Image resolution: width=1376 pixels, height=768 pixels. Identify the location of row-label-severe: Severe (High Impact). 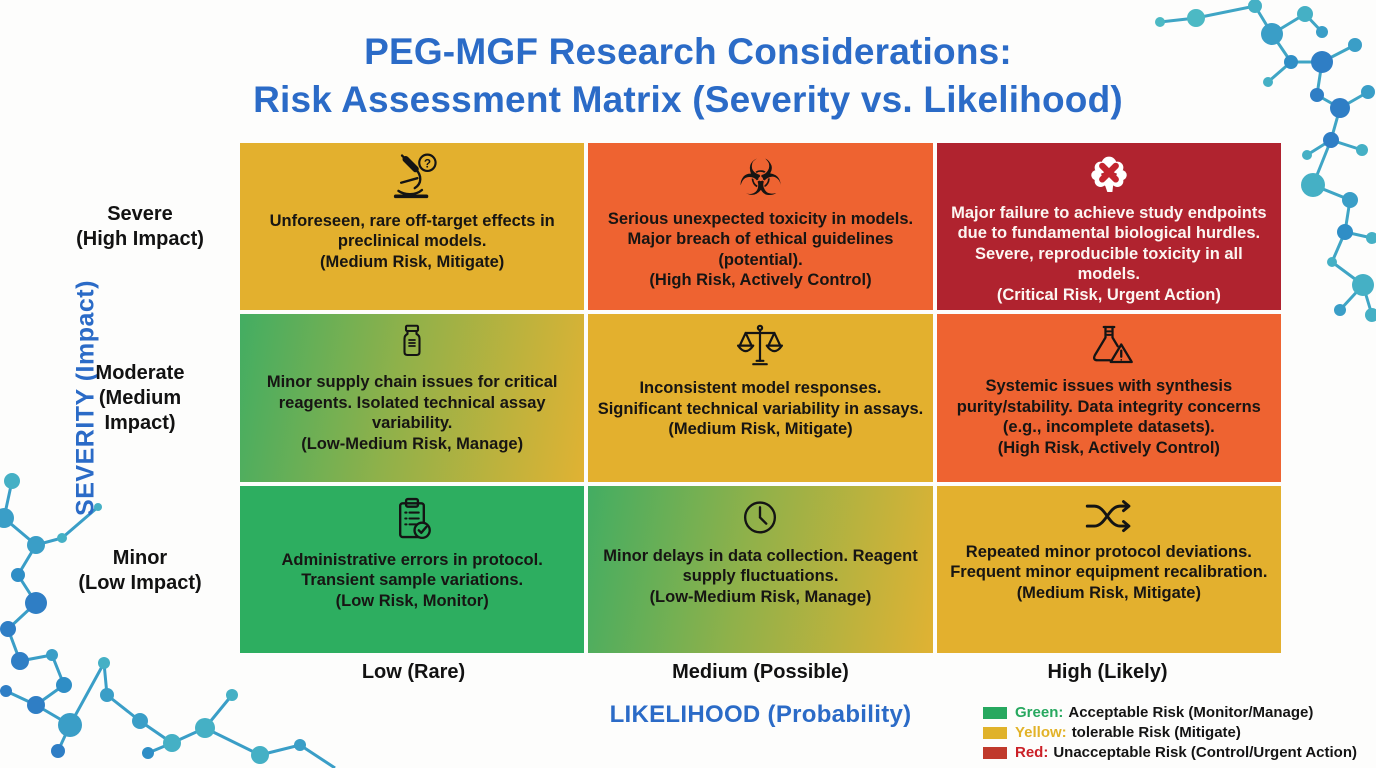
(140, 226).